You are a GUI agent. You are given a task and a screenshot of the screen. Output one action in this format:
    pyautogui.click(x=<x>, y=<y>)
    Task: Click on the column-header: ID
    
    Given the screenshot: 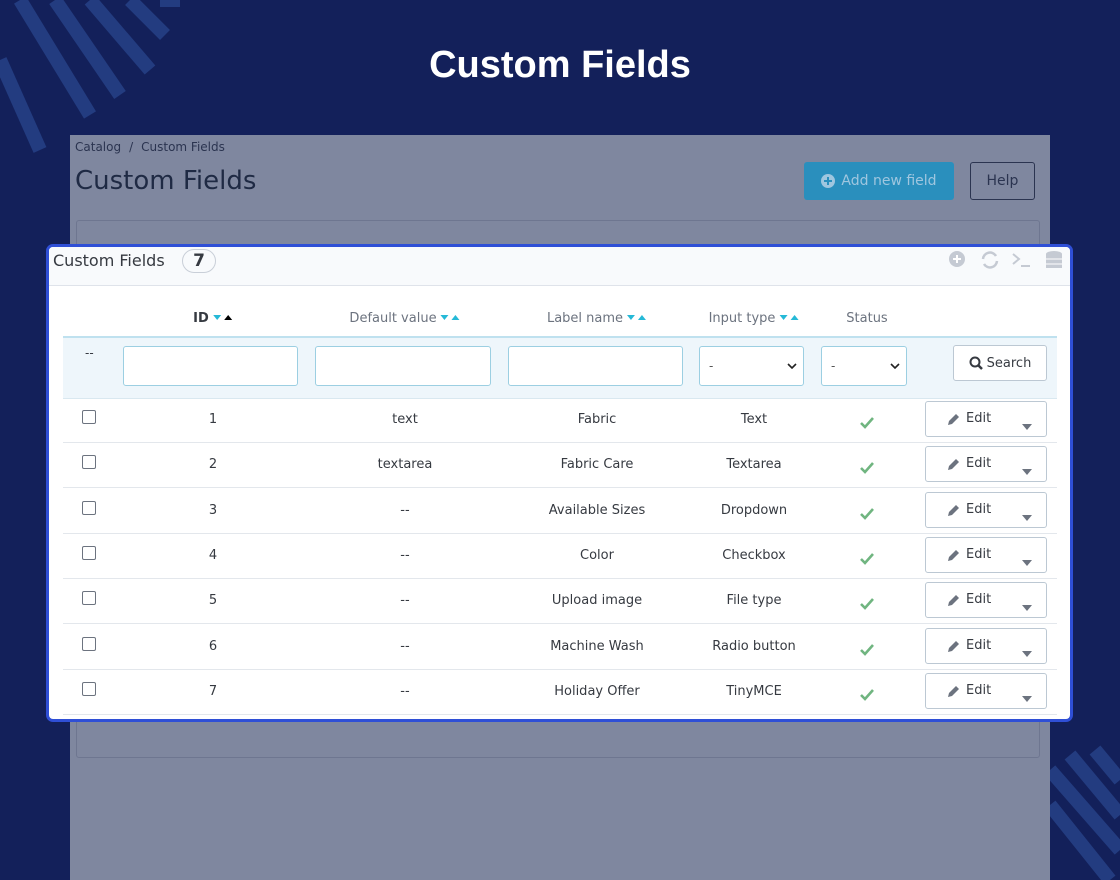 What is the action you would take?
    pyautogui.click(x=213, y=318)
    